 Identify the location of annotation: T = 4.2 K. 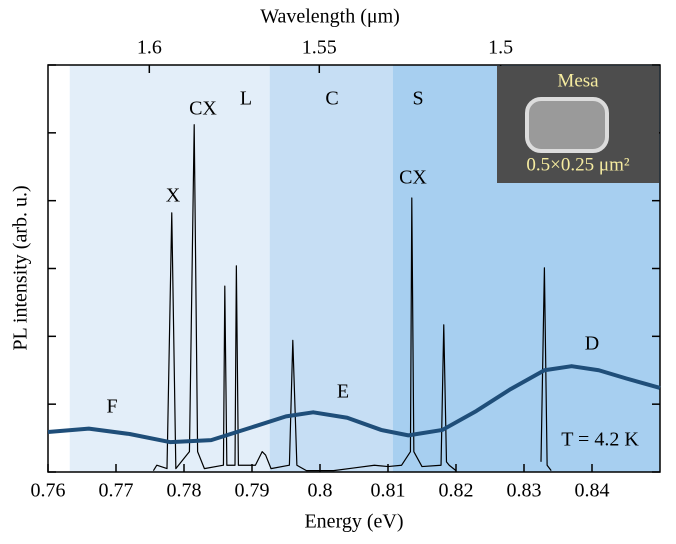
(600, 440).